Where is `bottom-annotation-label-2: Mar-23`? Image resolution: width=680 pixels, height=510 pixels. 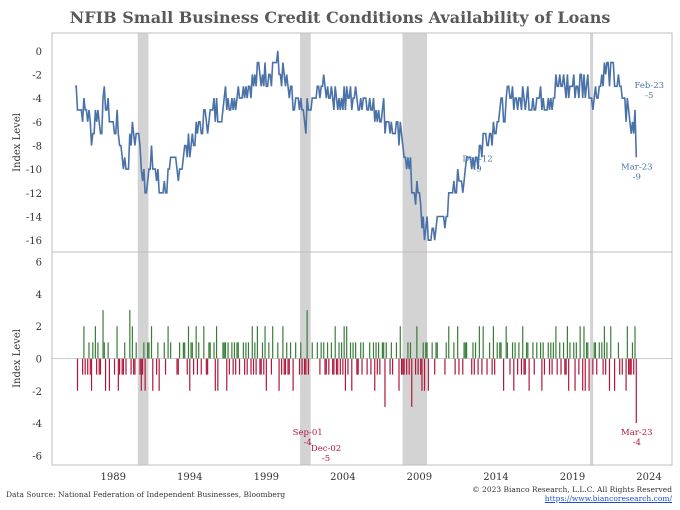 bottom-annotation-label-2: Mar-23 is located at coordinates (637, 433).